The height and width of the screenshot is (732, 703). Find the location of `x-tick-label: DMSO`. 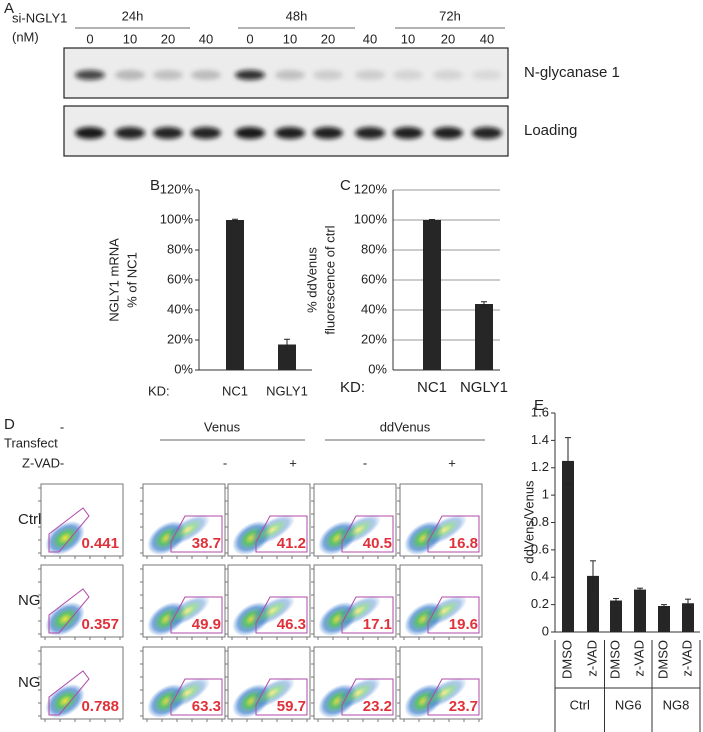

x-tick-label: DMSO is located at coordinates (662, 659).